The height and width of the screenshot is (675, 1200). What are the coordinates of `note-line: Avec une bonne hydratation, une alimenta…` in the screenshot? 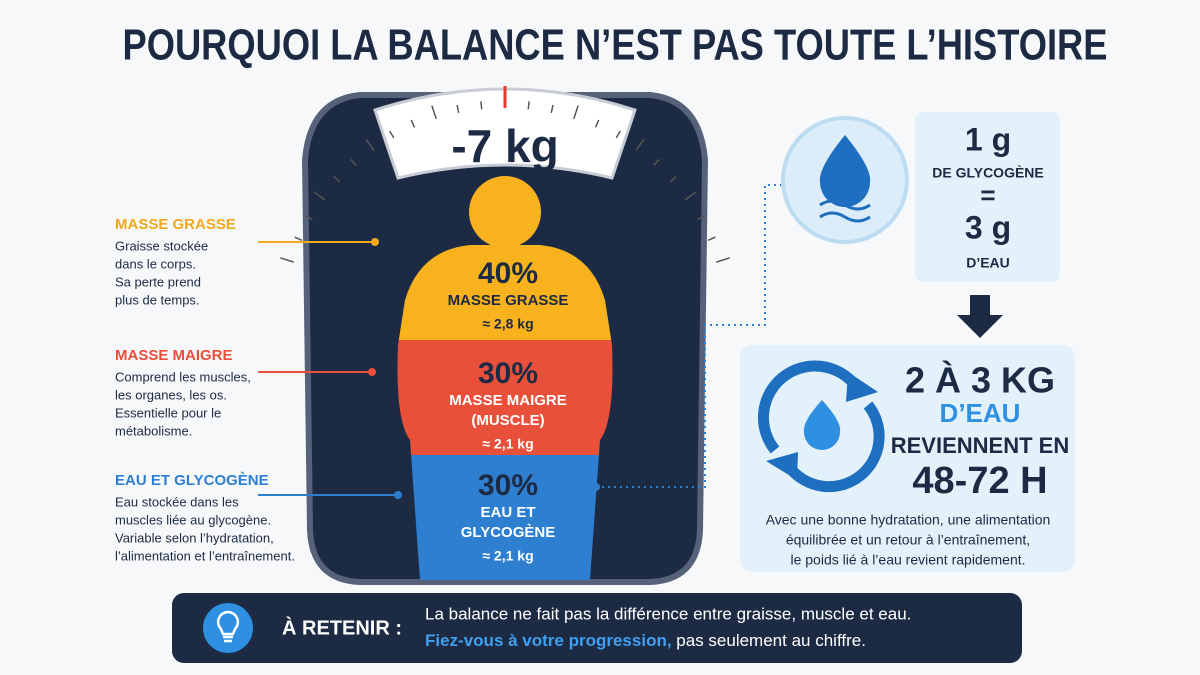 It's located at (908, 520).